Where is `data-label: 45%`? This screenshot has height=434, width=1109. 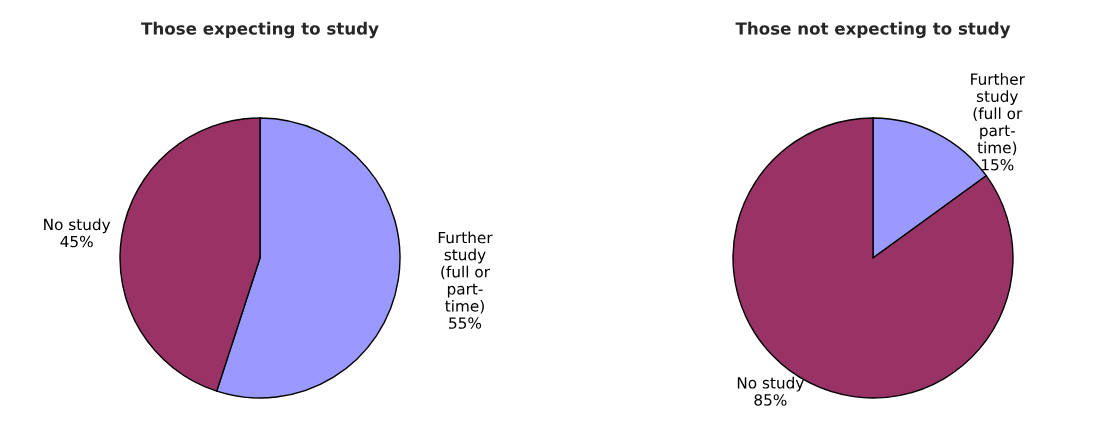 data-label: 45% is located at coordinates (76, 241).